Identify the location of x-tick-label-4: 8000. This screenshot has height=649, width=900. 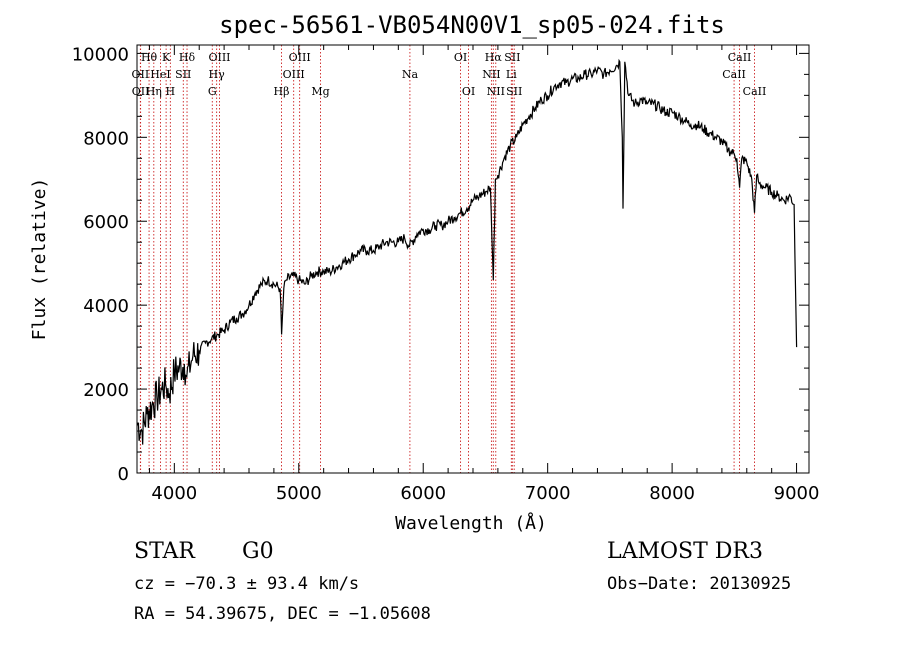
(672, 493).